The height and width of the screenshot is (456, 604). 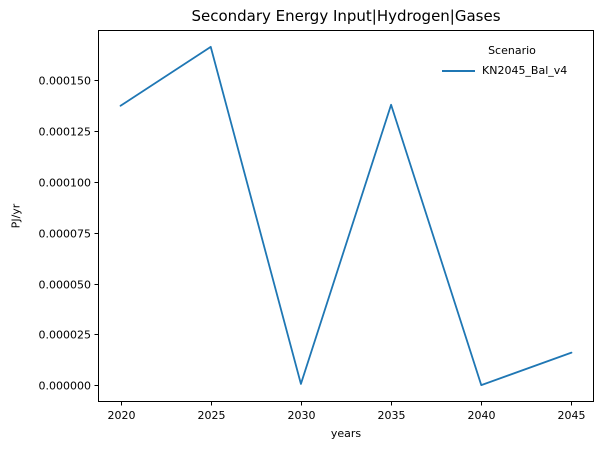 I want to click on legend-title: Scenario, so click(x=512, y=50).